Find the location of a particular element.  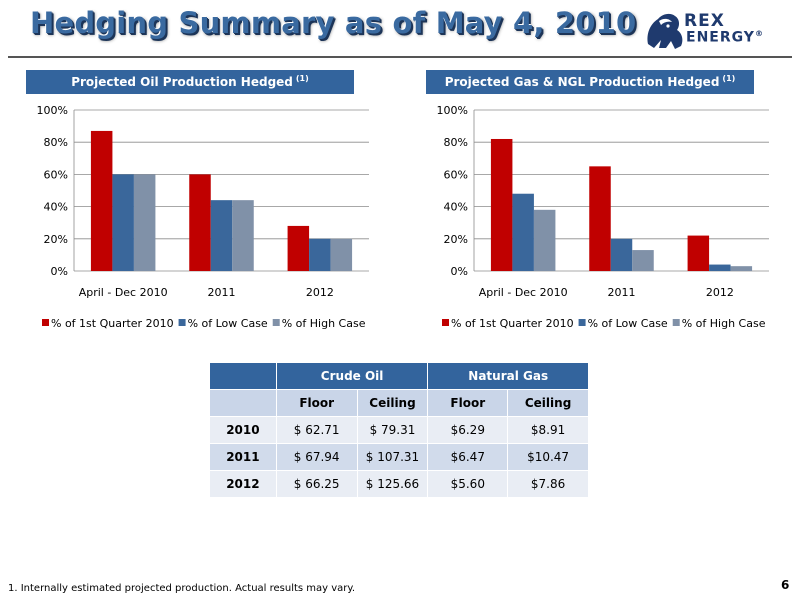

oil-chart-title: Projected Oil Production Hedged (1) is located at coordinates (190, 82).